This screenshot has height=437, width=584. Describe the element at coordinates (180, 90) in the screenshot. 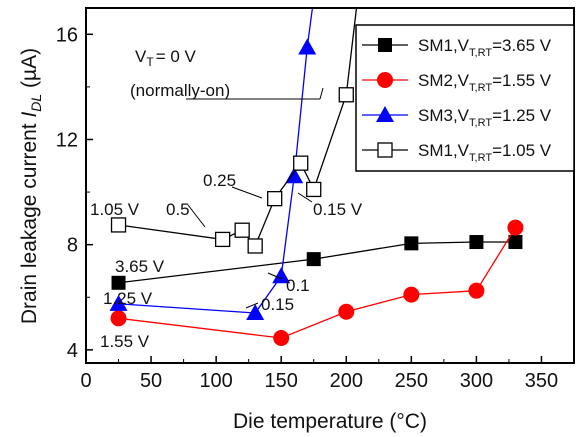

I see `normally-on-annotation: (normally-on)` at that location.